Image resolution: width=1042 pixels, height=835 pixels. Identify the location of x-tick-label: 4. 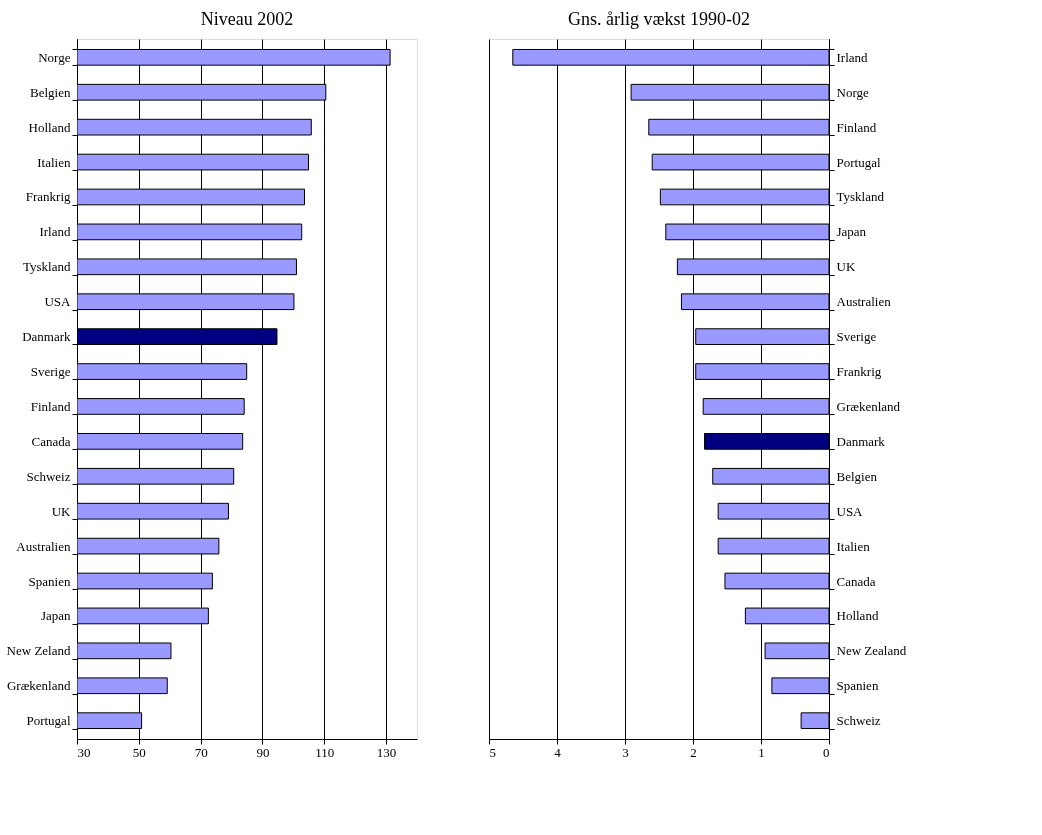
(558, 752).